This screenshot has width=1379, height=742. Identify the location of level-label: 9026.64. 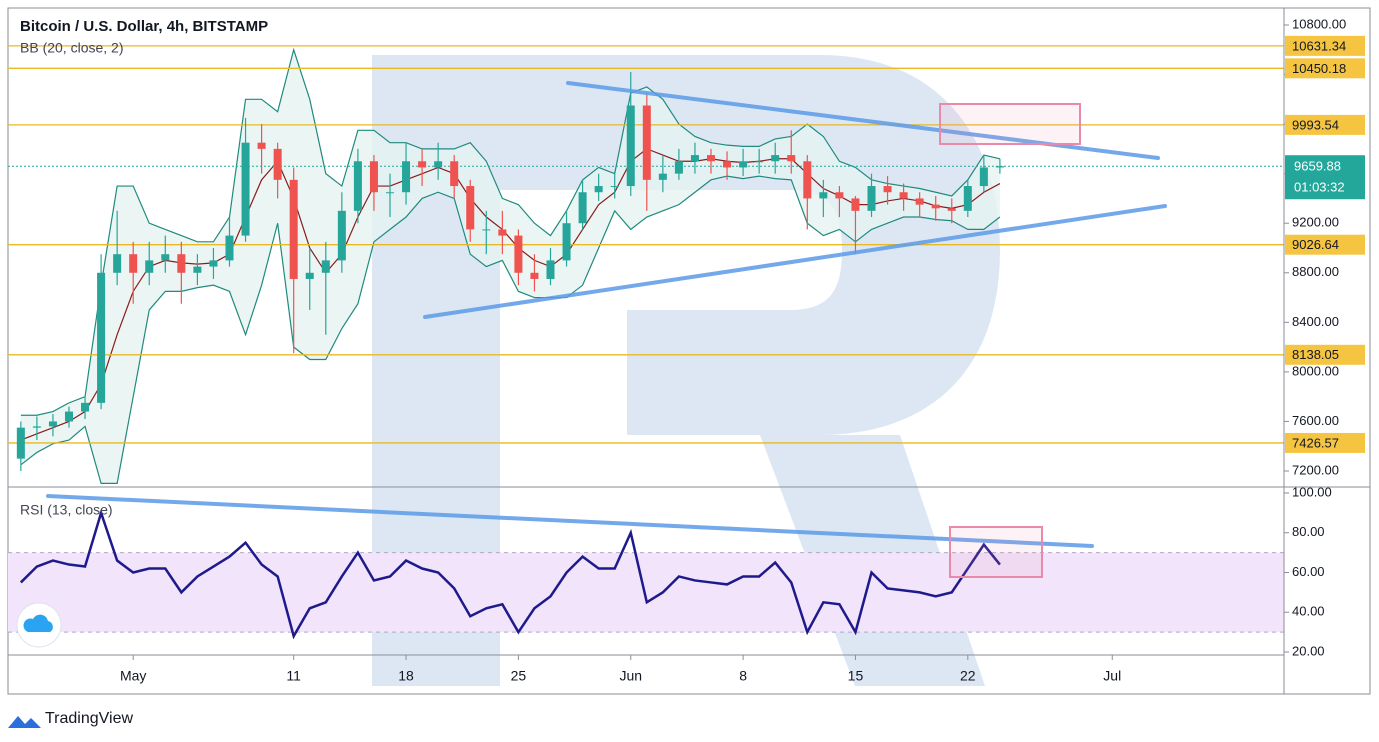
(1315, 244).